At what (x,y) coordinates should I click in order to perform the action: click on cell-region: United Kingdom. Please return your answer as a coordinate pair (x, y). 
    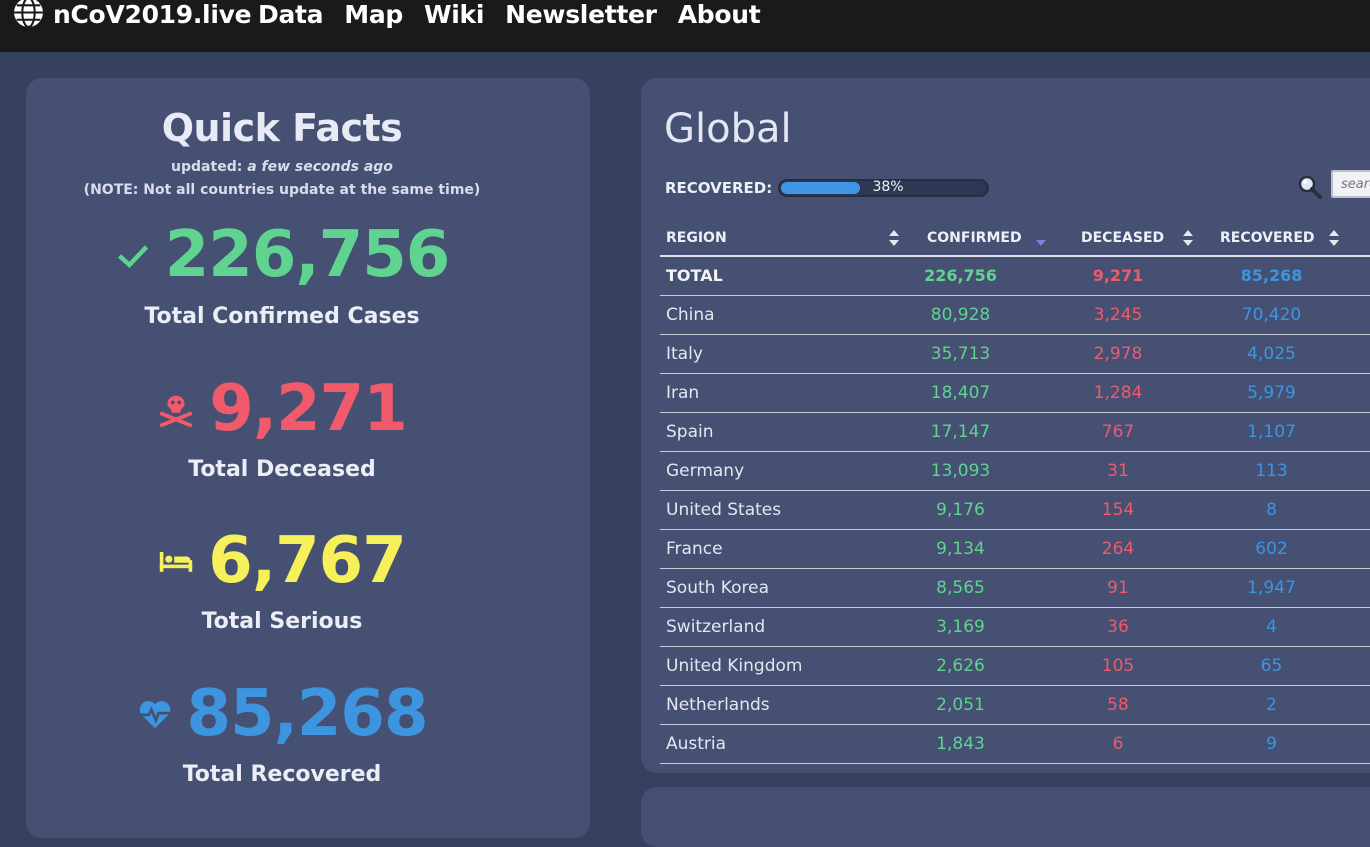
    Looking at the image, I should click on (784, 666).